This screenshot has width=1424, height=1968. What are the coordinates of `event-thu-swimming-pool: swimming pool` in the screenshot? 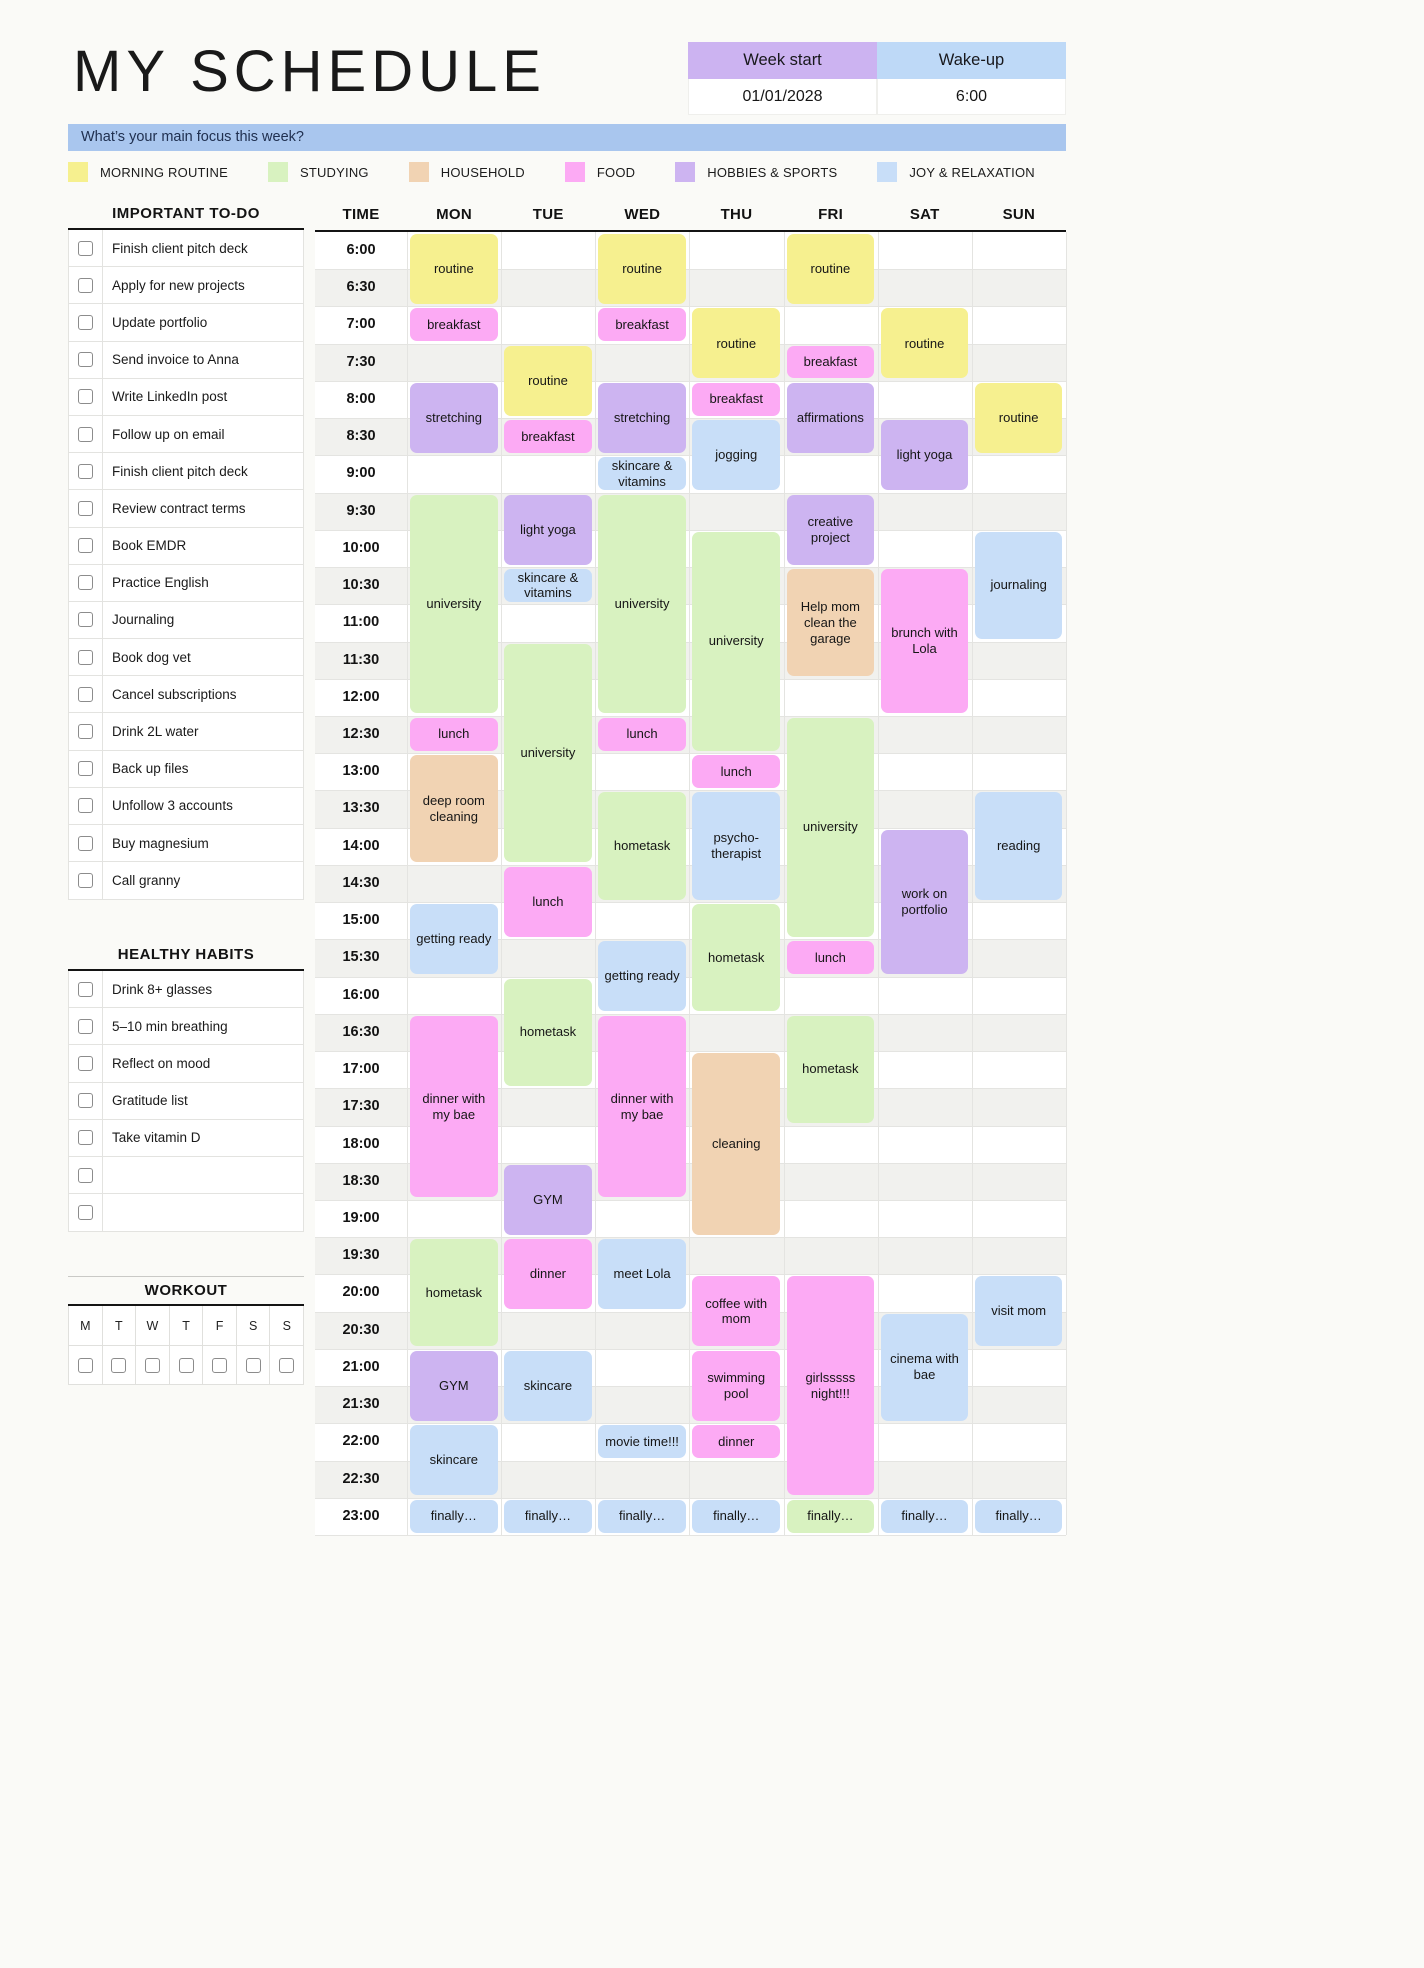 It's located at (736, 1385).